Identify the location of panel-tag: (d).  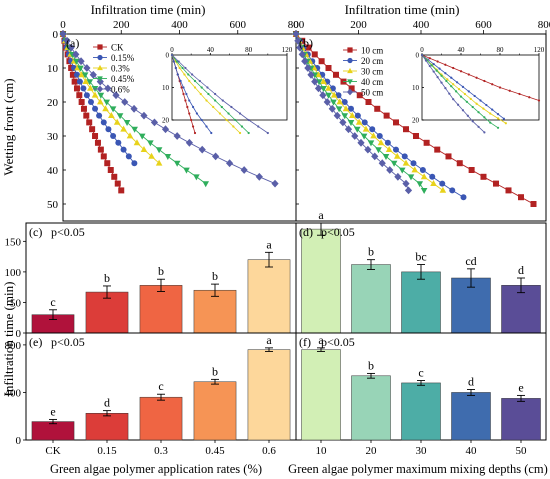
(306, 232).